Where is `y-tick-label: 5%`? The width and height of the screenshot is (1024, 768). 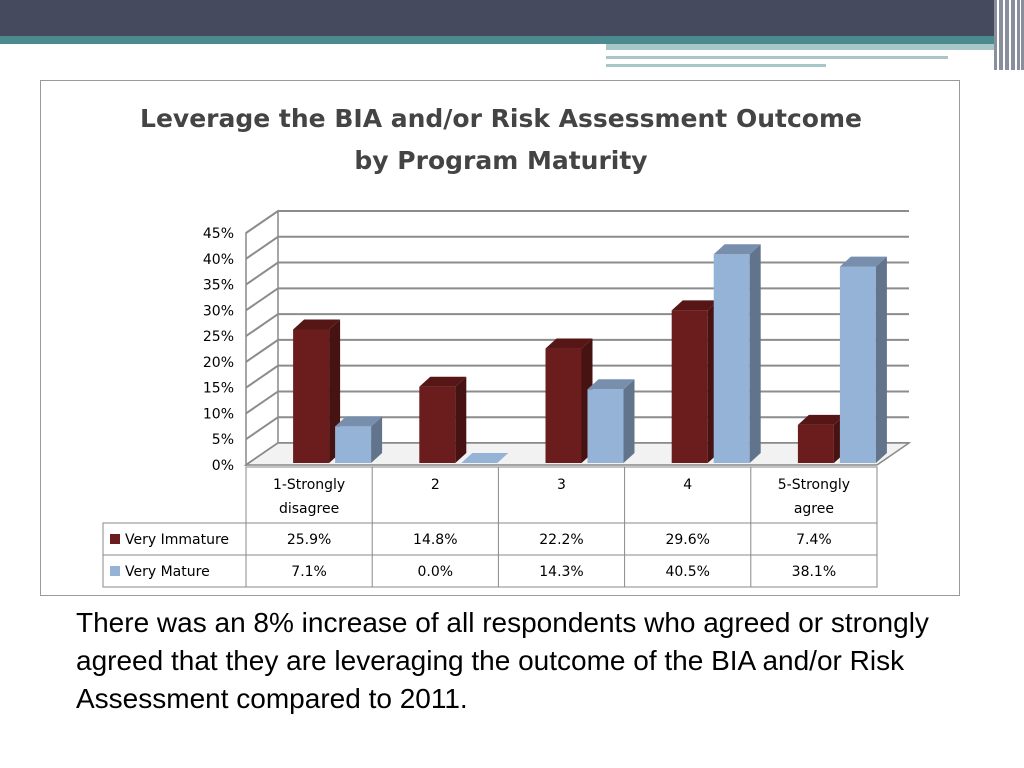
y-tick-label: 5% is located at coordinates (223, 440).